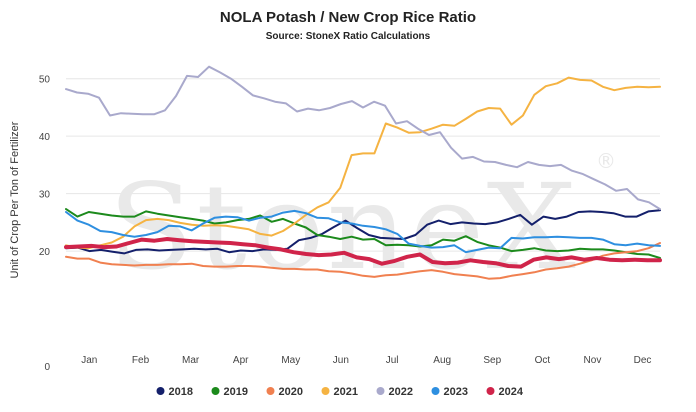  What do you see at coordinates (141, 360) in the screenshot?
I see `x-tick-label: Feb` at bounding box center [141, 360].